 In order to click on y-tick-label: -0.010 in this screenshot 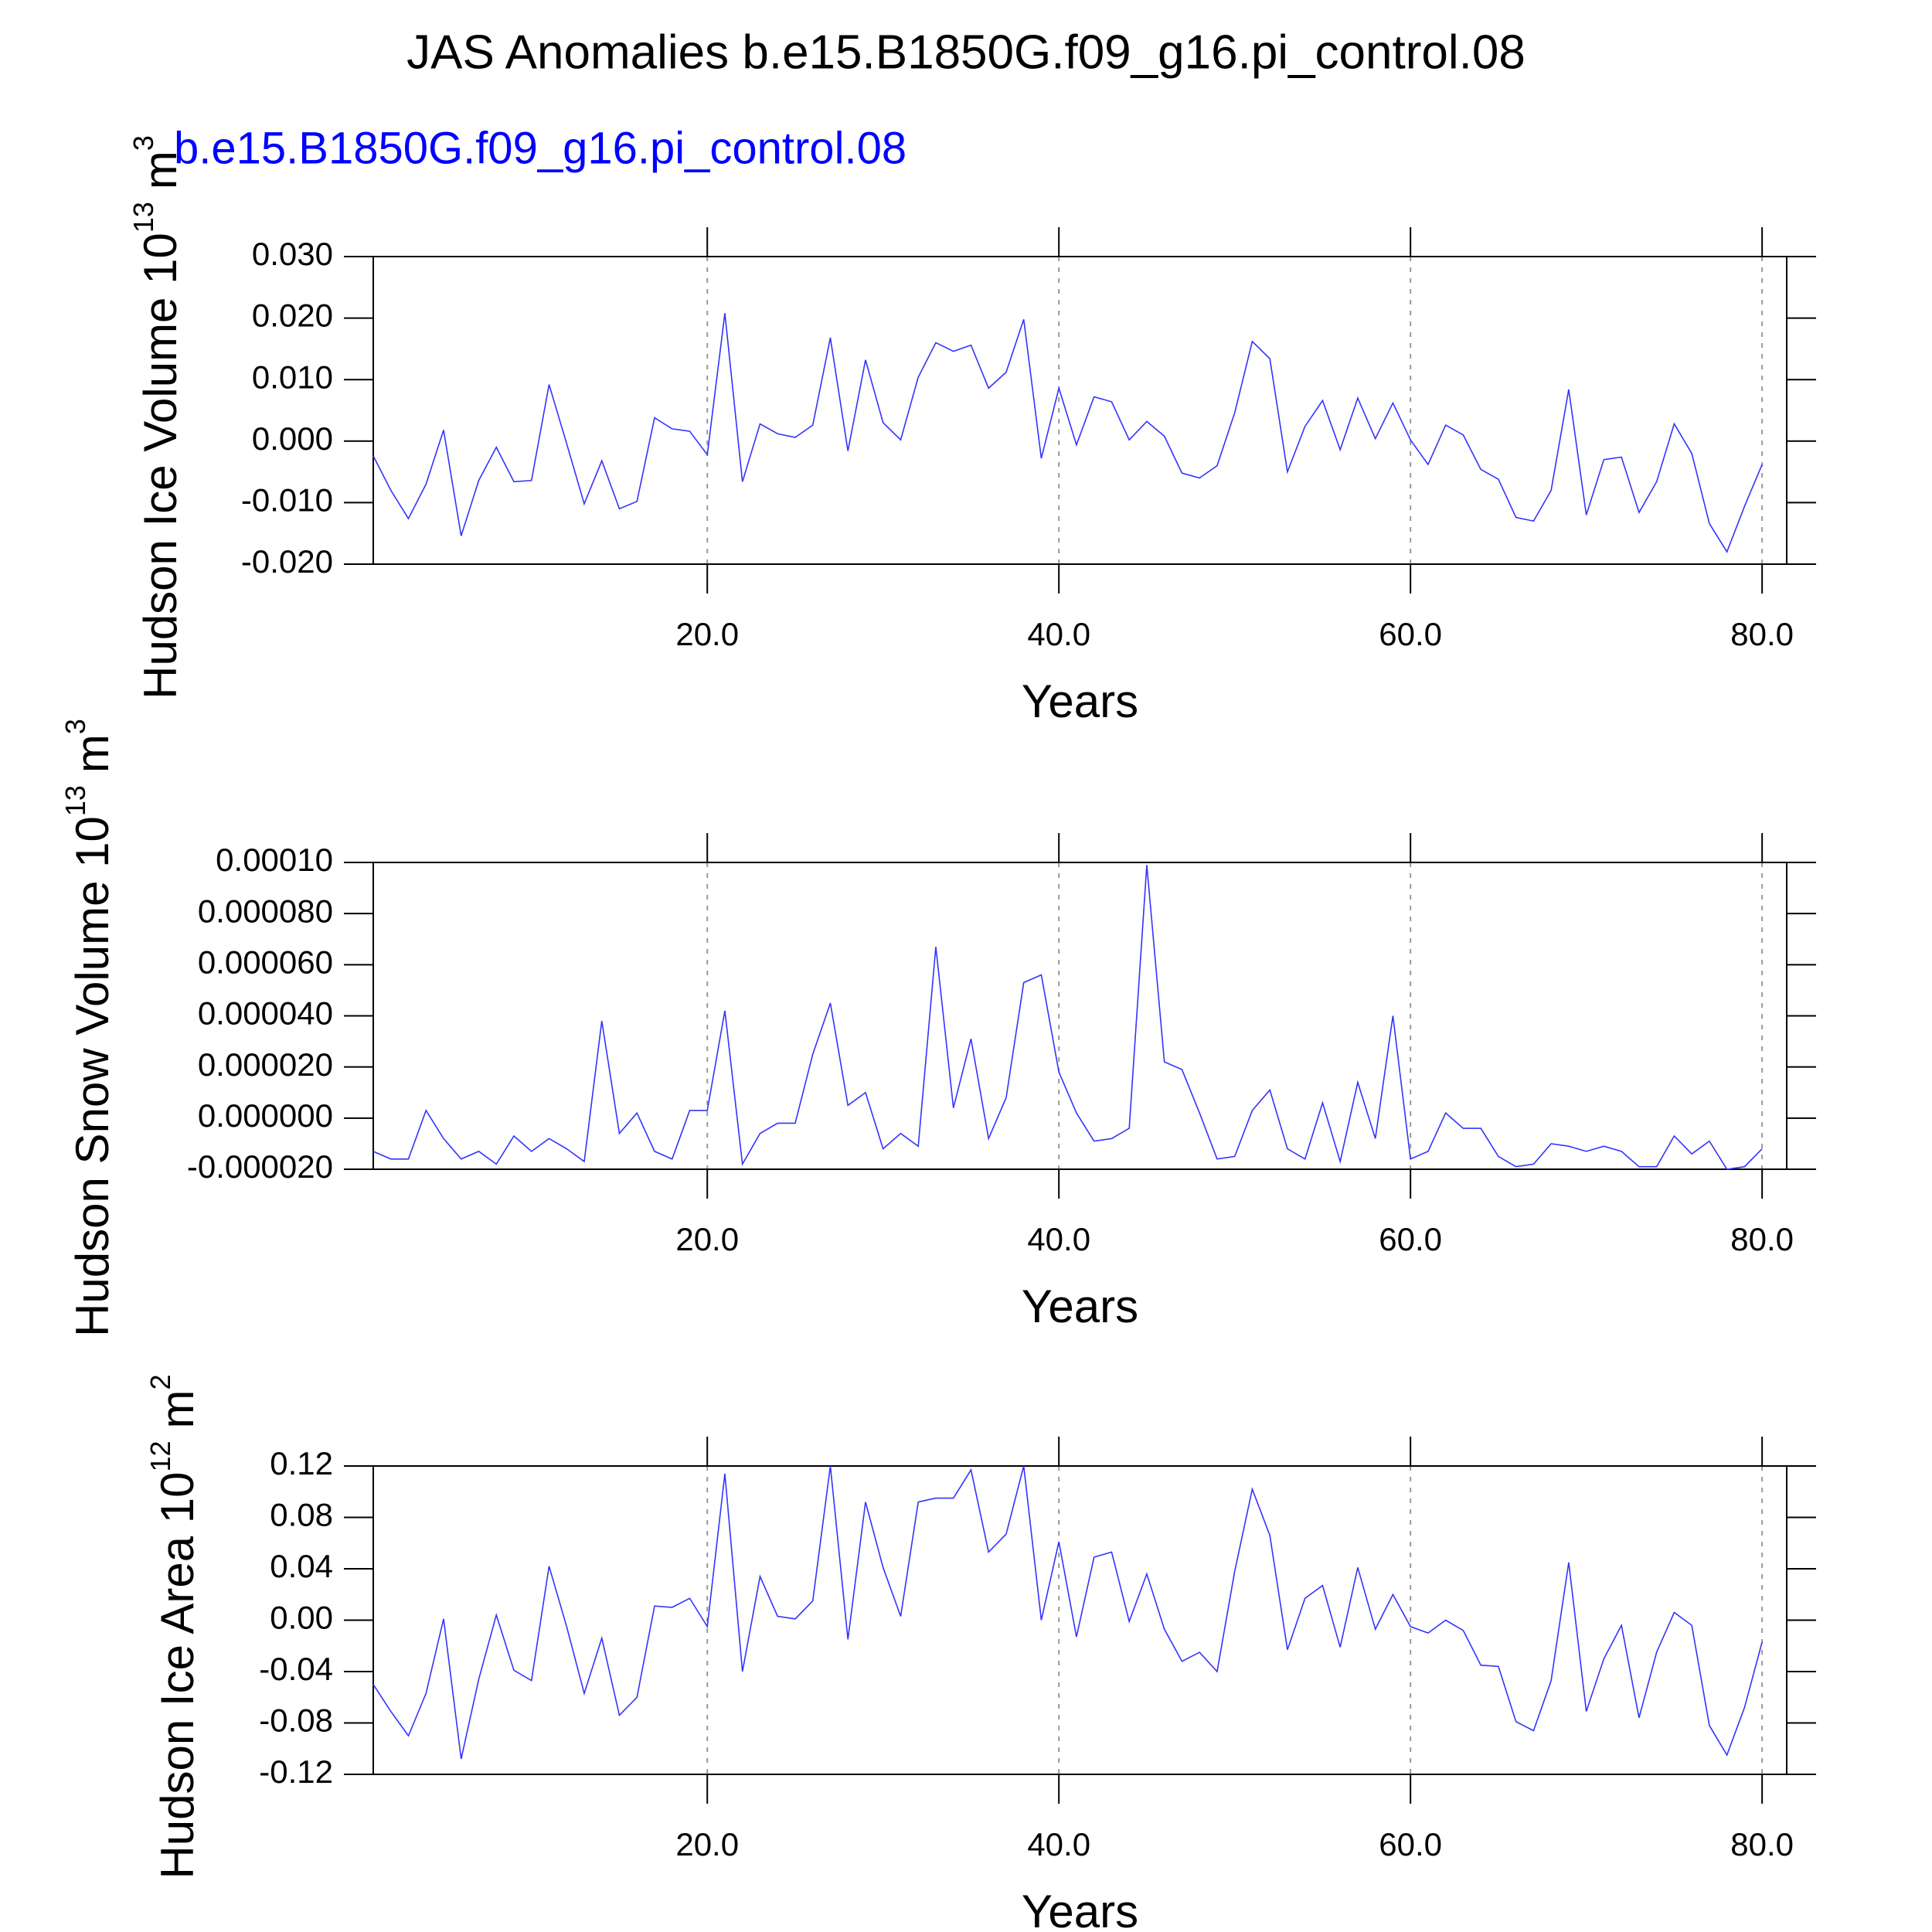, I will do `click(287, 500)`.